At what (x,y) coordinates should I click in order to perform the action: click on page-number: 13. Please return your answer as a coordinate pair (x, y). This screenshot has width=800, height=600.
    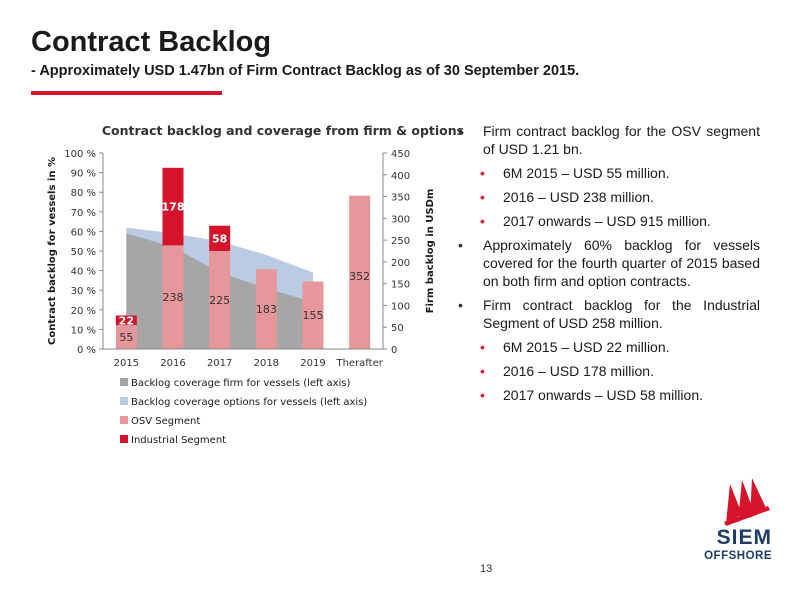
    Looking at the image, I should click on (486, 569).